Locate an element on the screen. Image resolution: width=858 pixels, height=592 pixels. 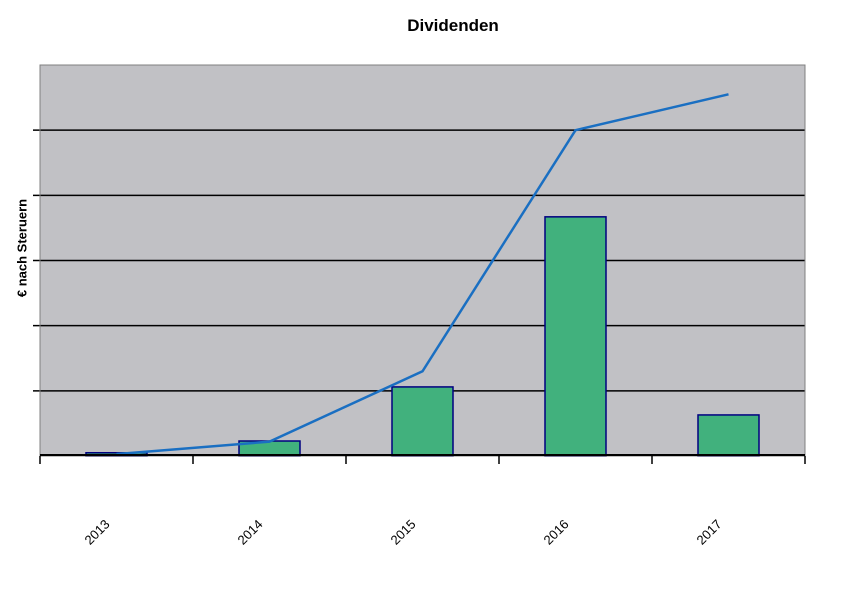
x-tick-label-2014: 2014 is located at coordinates (250, 532).